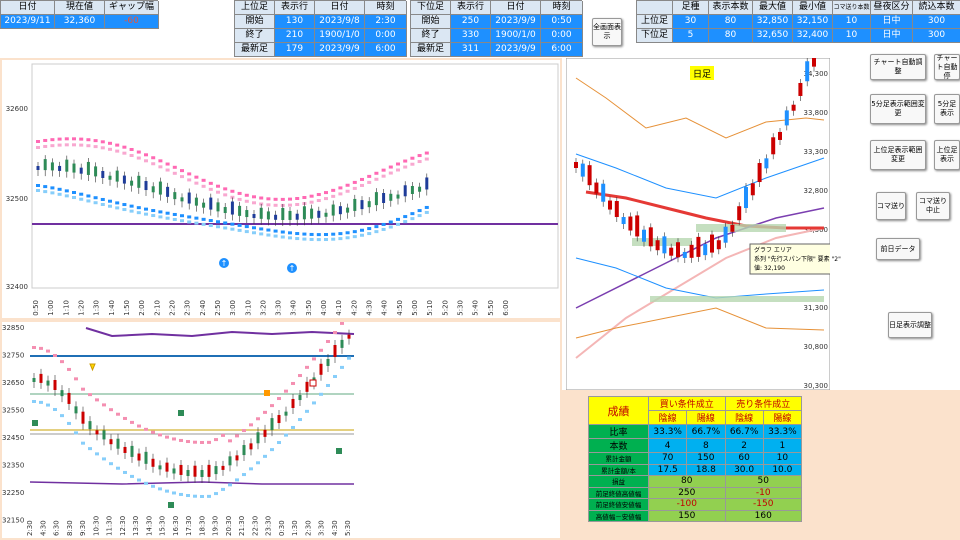 The height and width of the screenshot is (540, 960). Describe the element at coordinates (13, 466) in the screenshot. I see `y-tick-label: 32350` at that location.